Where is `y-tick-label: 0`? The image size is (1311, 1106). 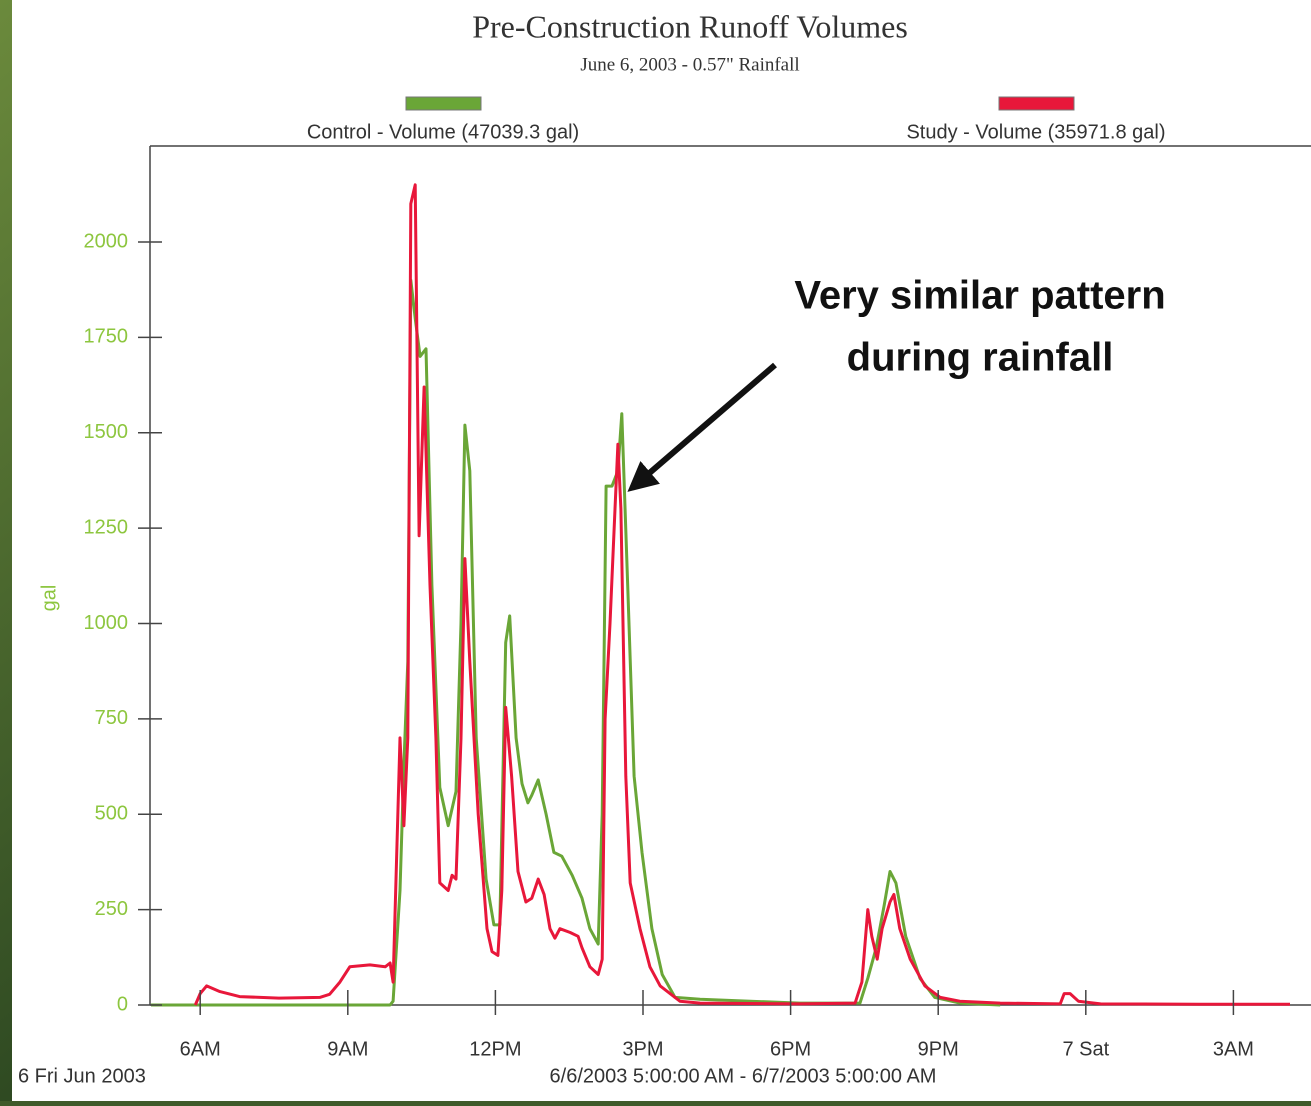
y-tick-label: 0 is located at coordinates (122, 1004).